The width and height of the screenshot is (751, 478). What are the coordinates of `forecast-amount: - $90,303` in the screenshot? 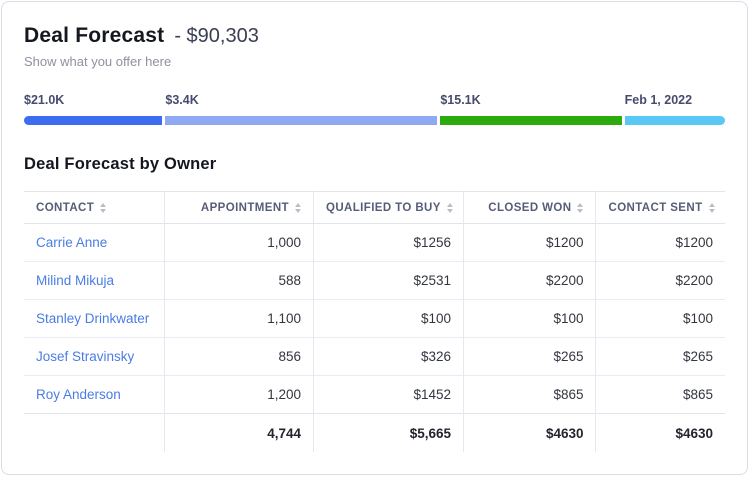 It's located at (216, 36).